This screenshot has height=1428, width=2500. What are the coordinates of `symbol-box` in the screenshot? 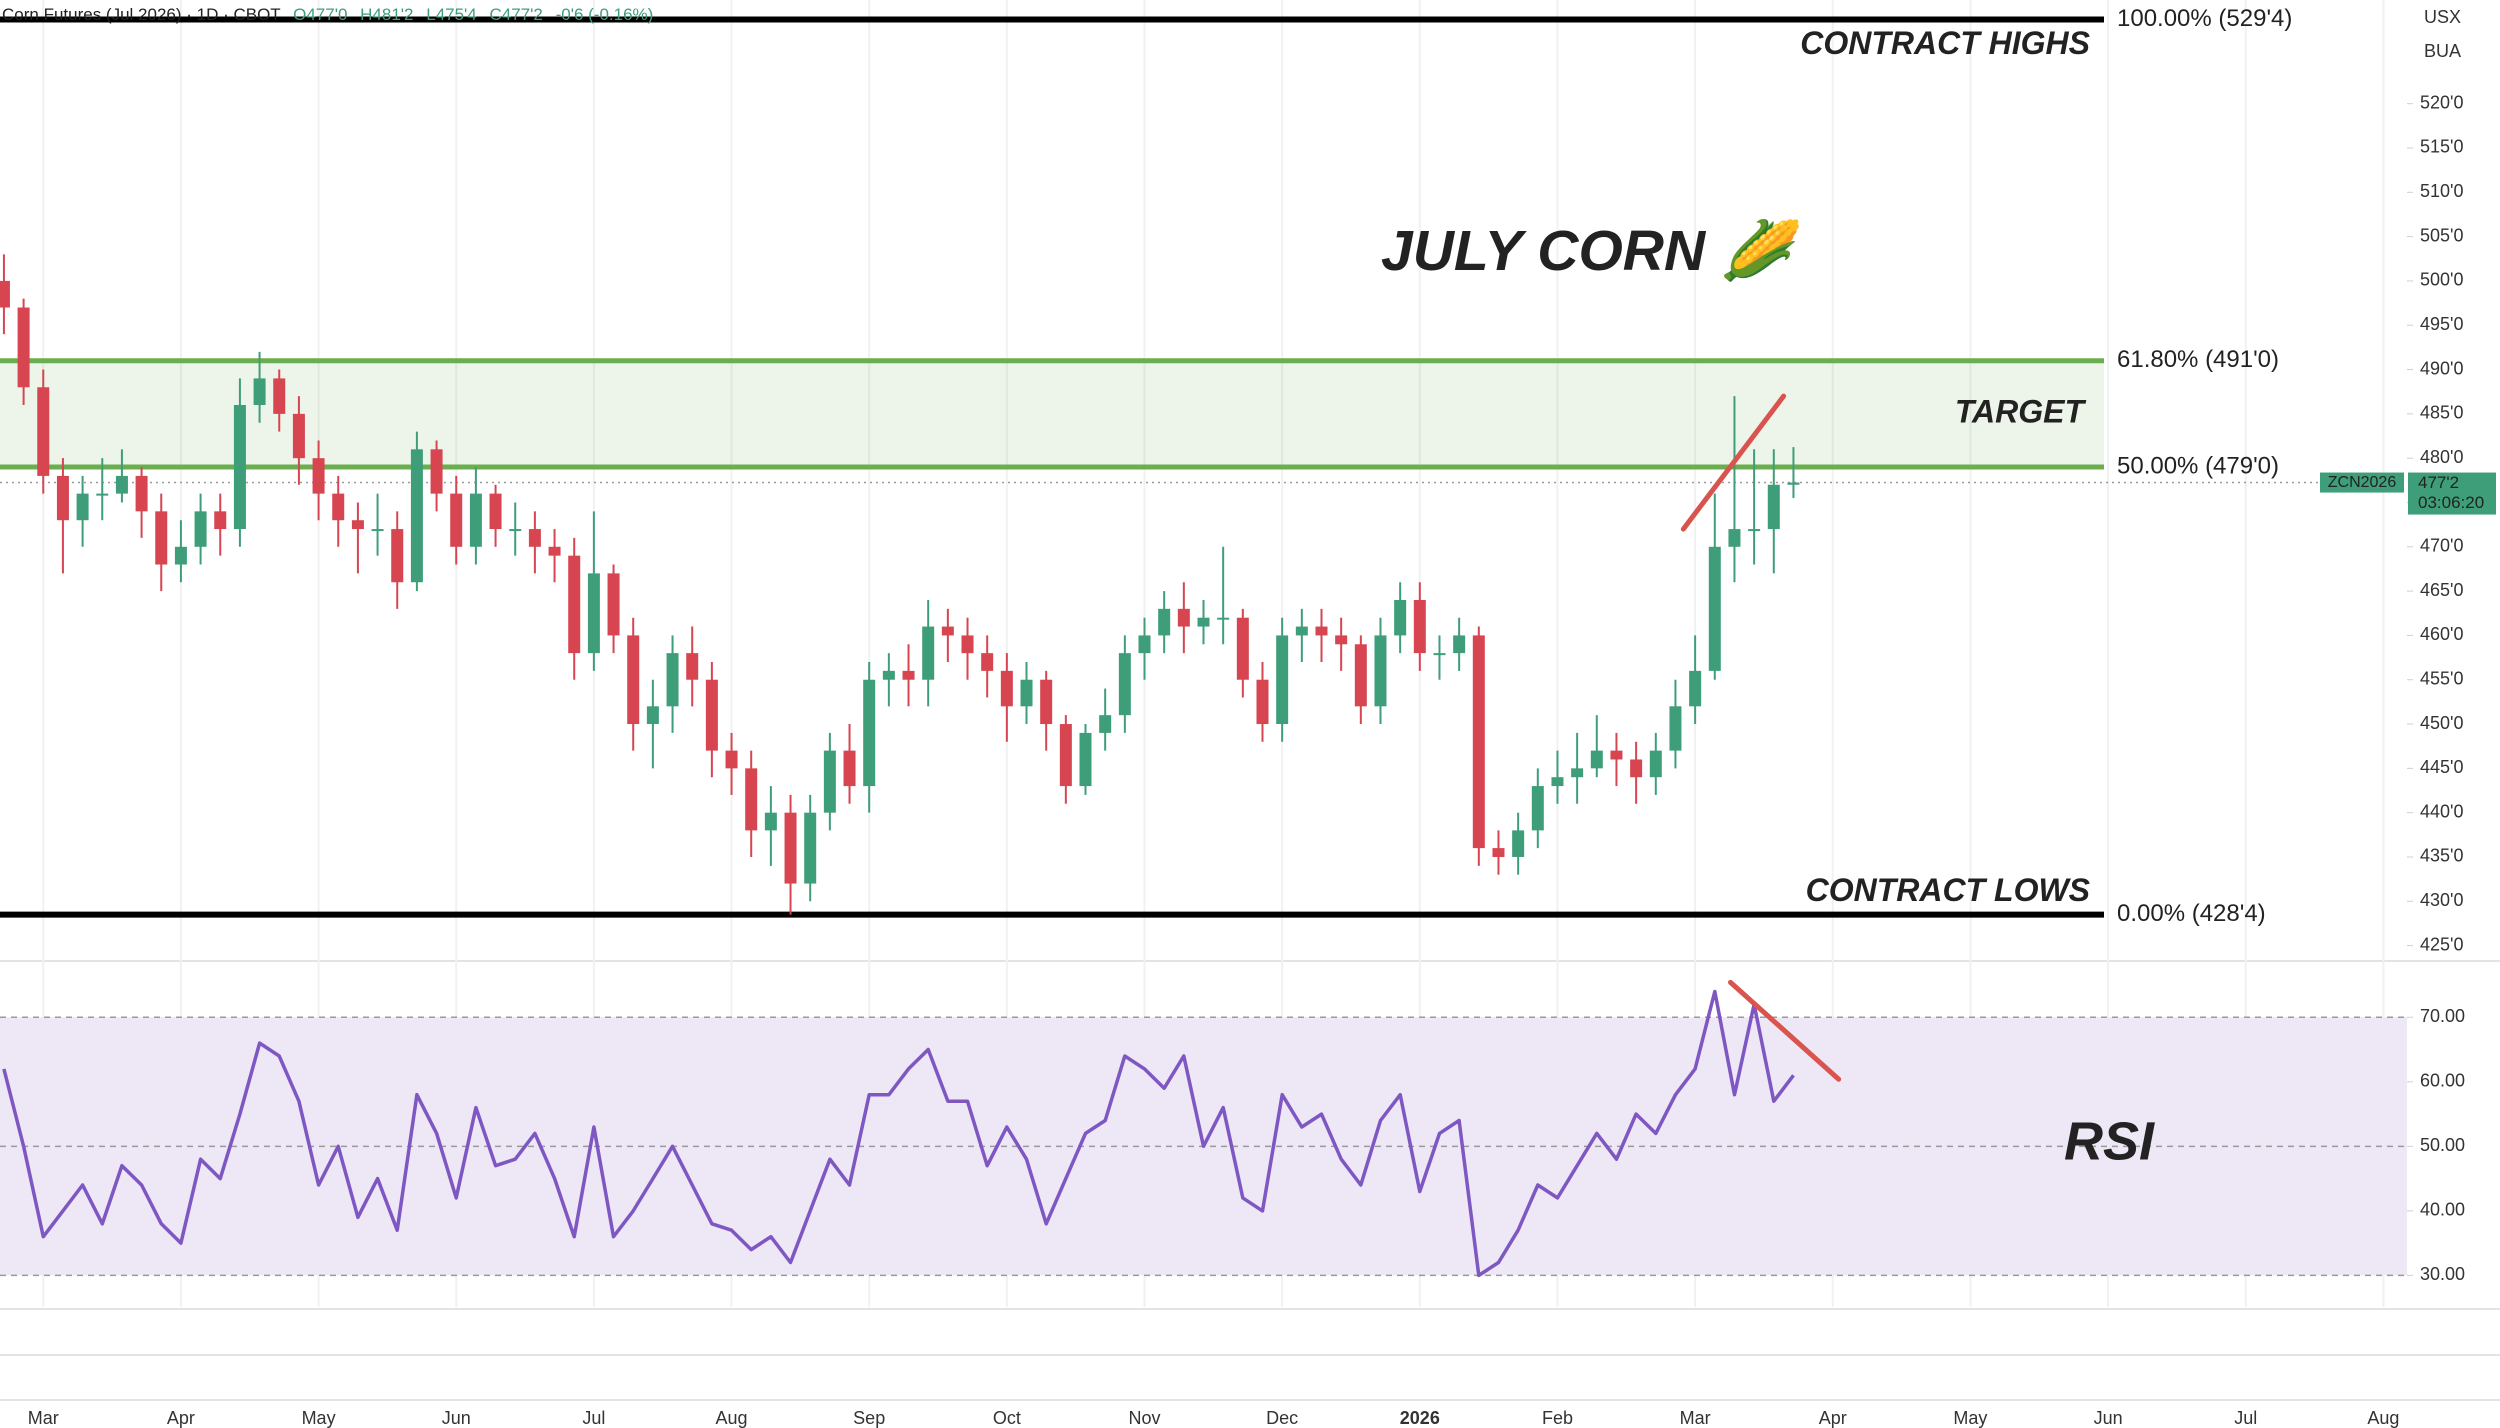 It's located at (2362, 482).